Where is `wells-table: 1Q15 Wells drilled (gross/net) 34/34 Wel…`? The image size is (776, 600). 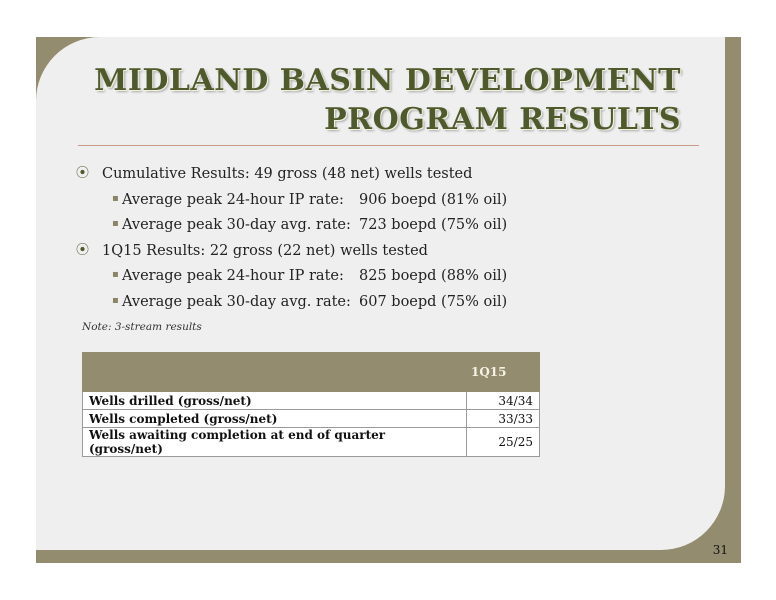 wells-table: 1Q15 Wells drilled (gross/net) 34/34 Wel… is located at coordinates (311, 404).